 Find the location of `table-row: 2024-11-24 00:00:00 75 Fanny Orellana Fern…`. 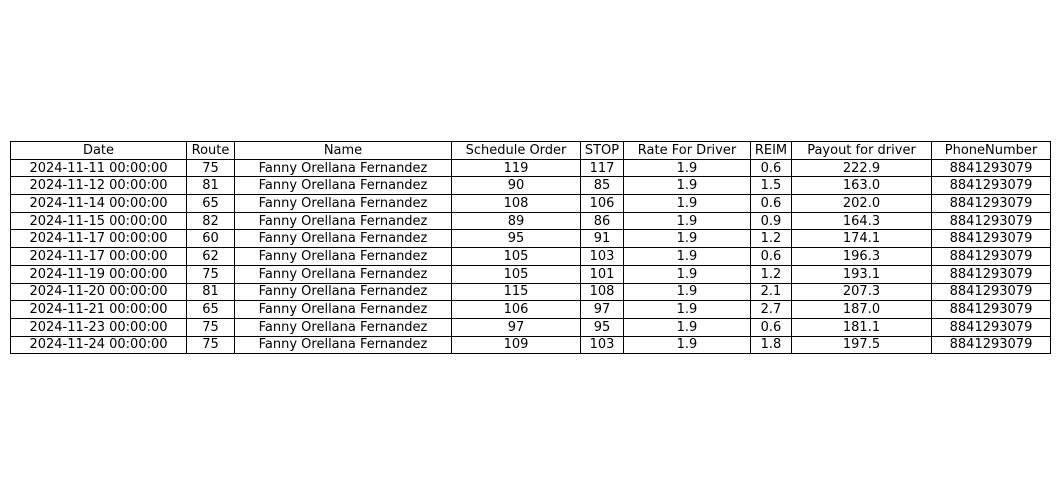

table-row: 2024-11-24 00:00:00 75 Fanny Orellana Fern… is located at coordinates (530, 345).